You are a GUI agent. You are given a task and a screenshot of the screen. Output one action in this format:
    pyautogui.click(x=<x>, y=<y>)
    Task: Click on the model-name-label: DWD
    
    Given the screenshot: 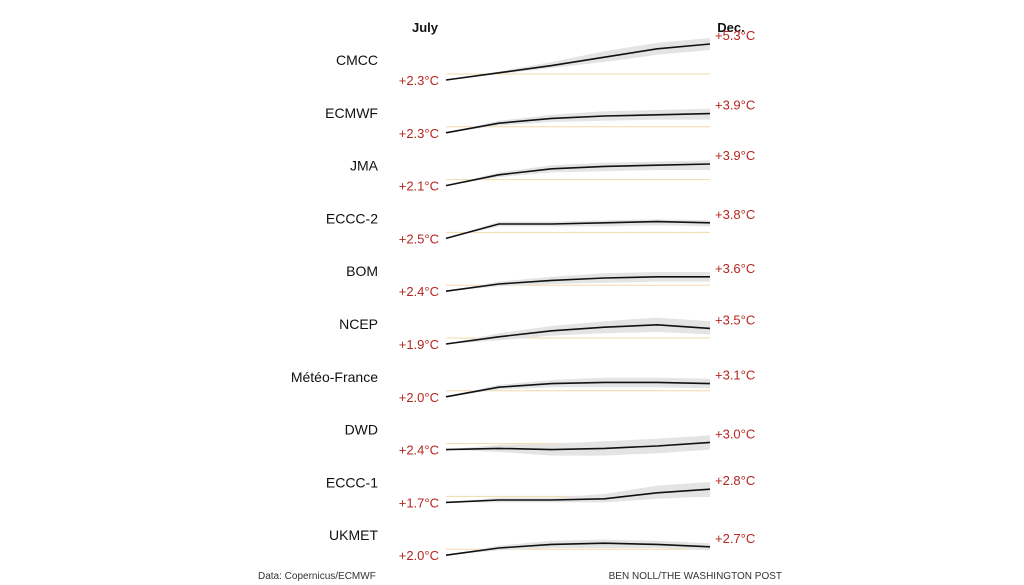 What is the action you would take?
    pyautogui.click(x=361, y=430)
    